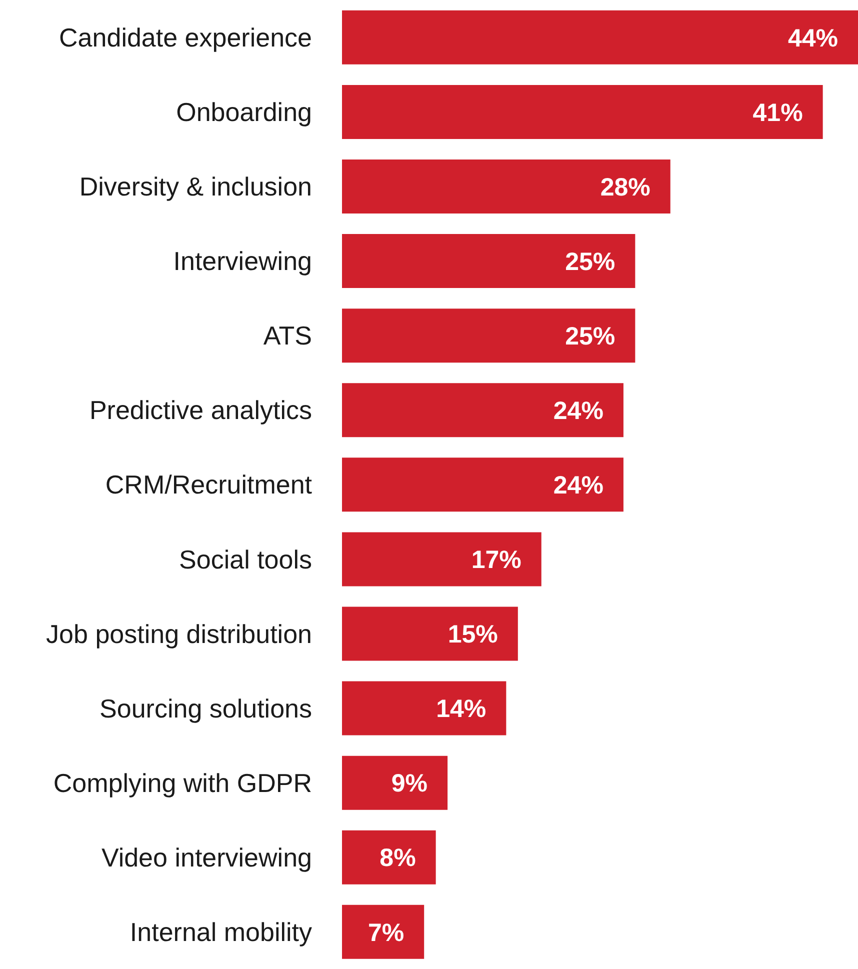 This screenshot has height=969, width=858. Describe the element at coordinates (195, 187) in the screenshot. I see `y-tick-label: Diversity & inclusion` at that location.